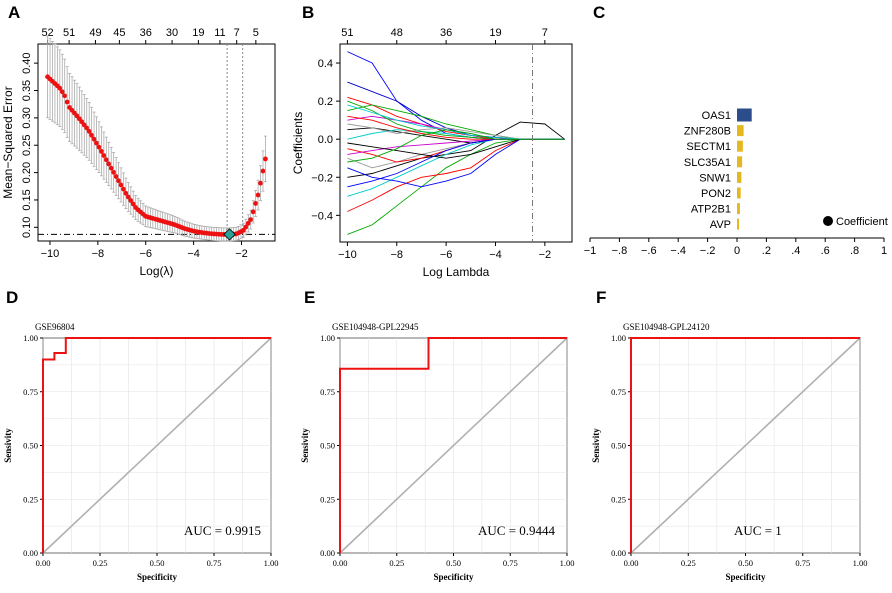 Image resolution: width=892 pixels, height=593 pixels. I want to click on coef-path-s22, so click(456, 146).